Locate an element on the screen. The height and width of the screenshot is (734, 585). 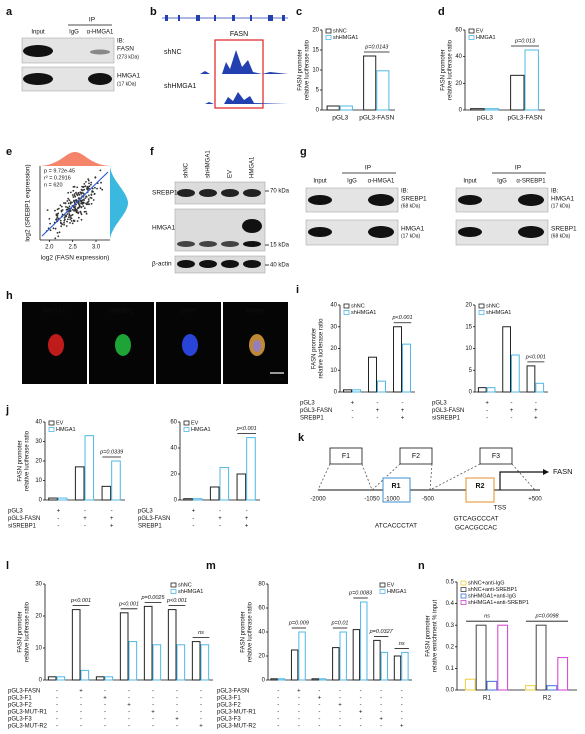
y-tick-label: 0.3 is located at coordinates (450, 626).